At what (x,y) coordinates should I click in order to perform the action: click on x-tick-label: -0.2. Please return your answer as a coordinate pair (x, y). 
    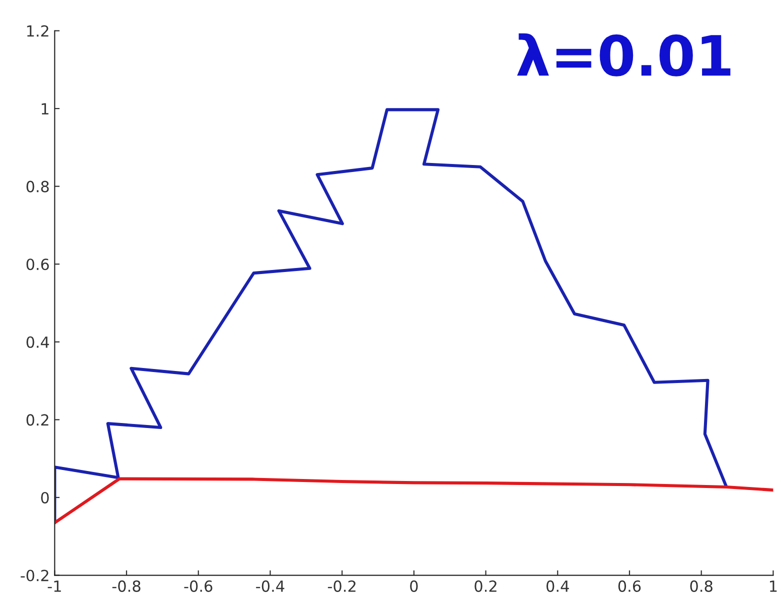
    Looking at the image, I should click on (342, 586).